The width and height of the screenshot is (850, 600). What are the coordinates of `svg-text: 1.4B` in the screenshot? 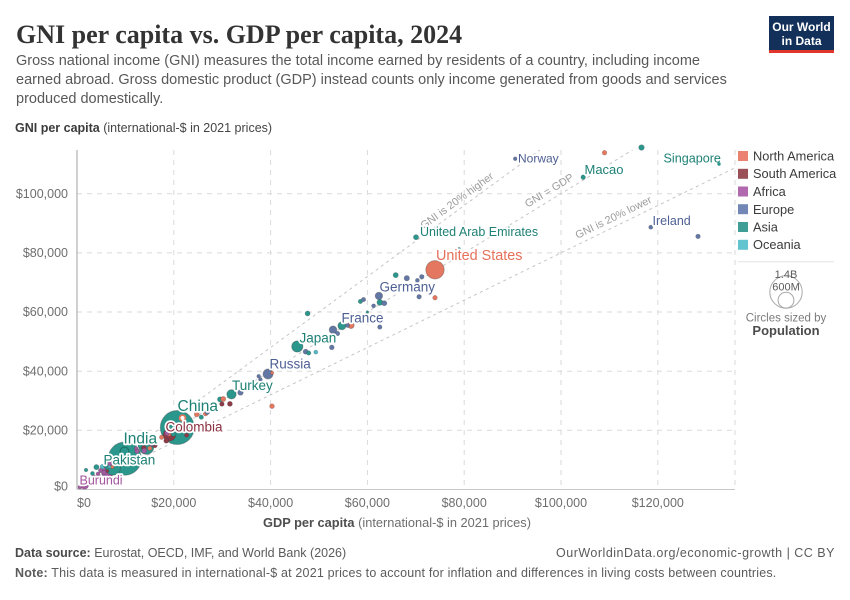 It's located at (786, 275).